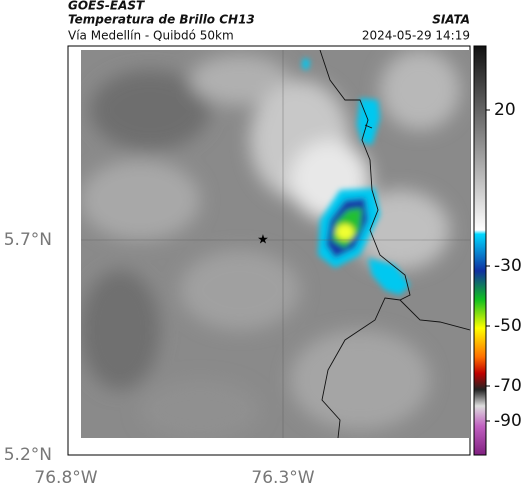 The height and width of the screenshot is (491, 526). Describe the element at coordinates (508, 421) in the screenshot. I see `colorbar-tick-label: -90` at that location.